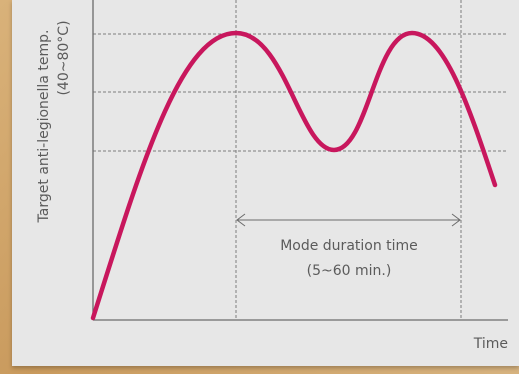 The width and height of the screenshot is (519, 374). Describe the element at coordinates (241, 220) in the screenshot. I see `duration-arrow-left-head` at that location.